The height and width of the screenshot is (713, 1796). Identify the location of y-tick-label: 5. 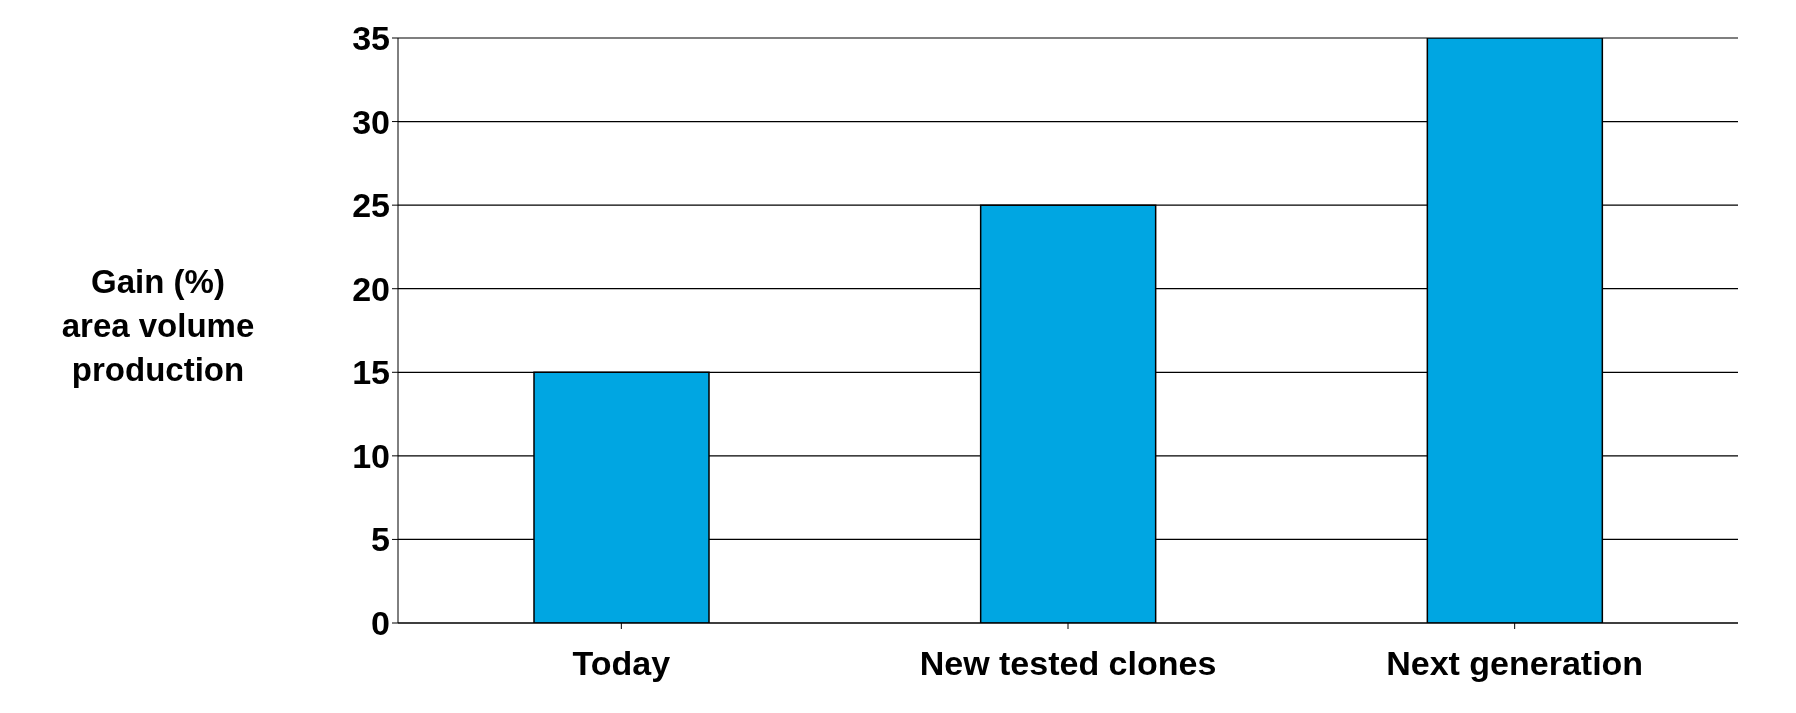
(380, 539).